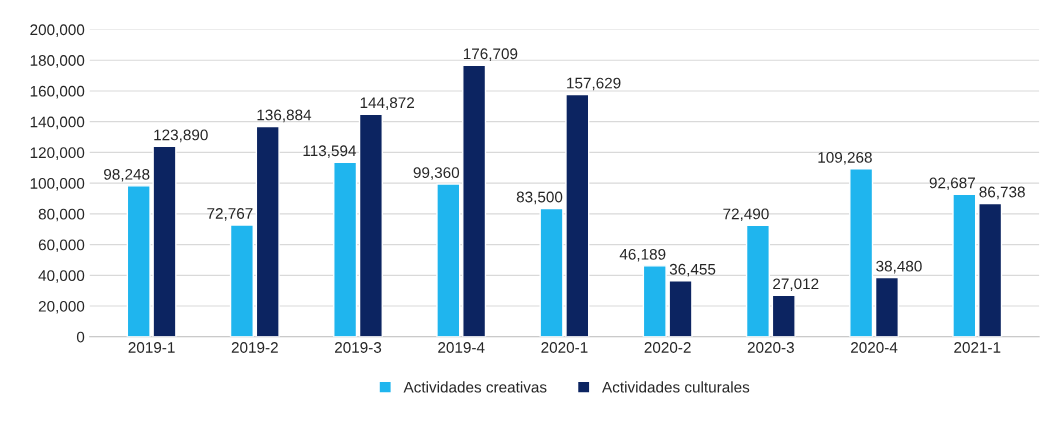 The width and height of the screenshot is (1055, 421). I want to click on y-tick-label: 120,000, so click(57, 153).